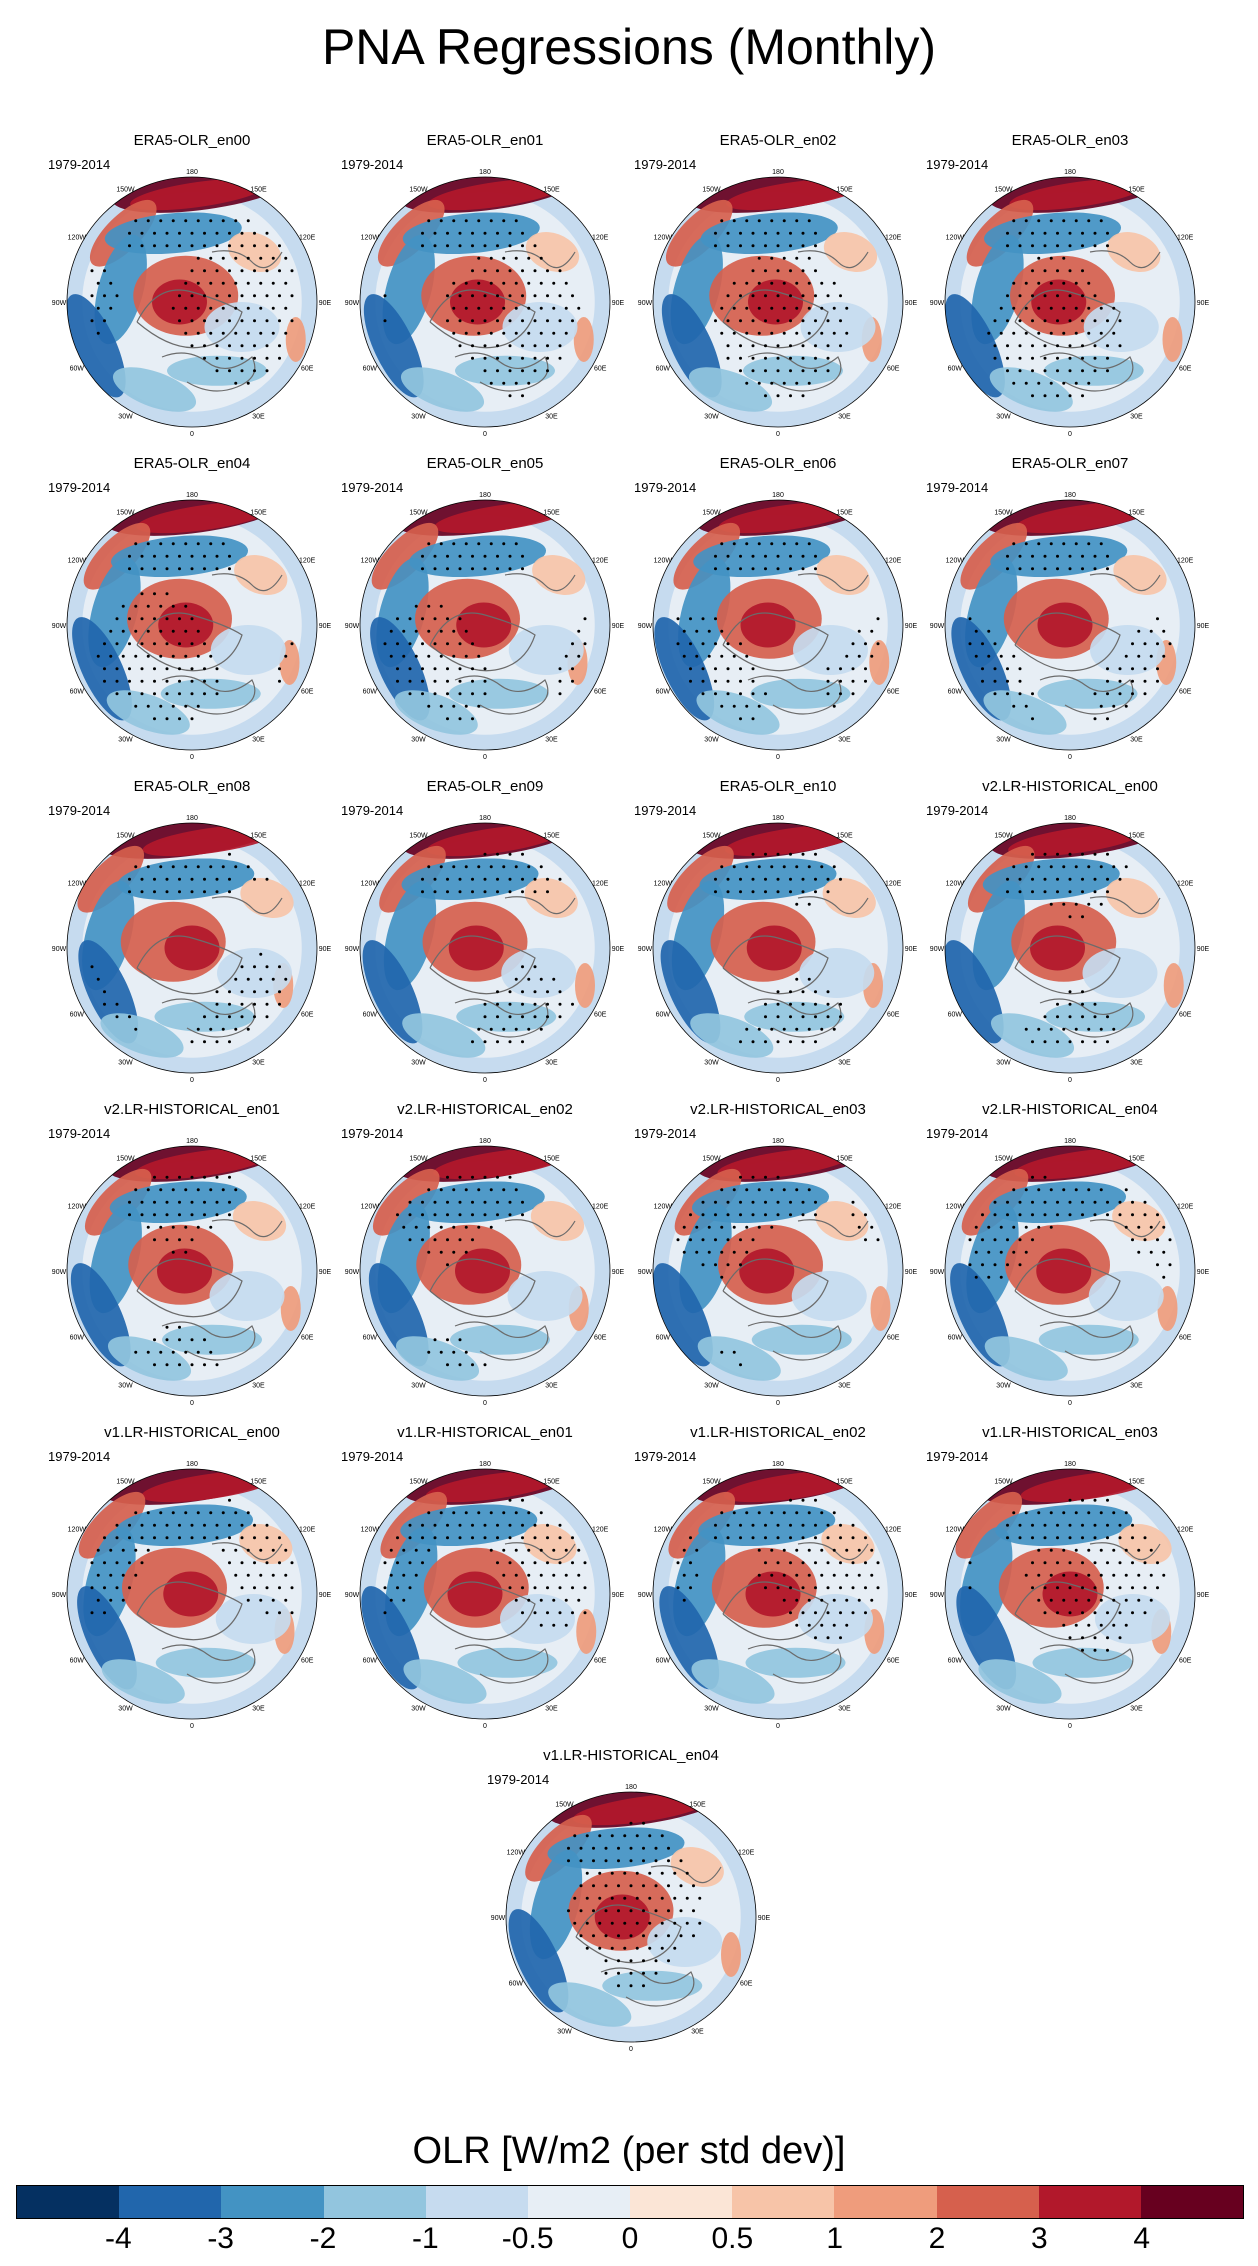 Image resolution: width=1258 pixels, height=2266 pixels. What do you see at coordinates (778, 1109) in the screenshot?
I see `panel-title: v2.LR-HISTORICAL_en03` at bounding box center [778, 1109].